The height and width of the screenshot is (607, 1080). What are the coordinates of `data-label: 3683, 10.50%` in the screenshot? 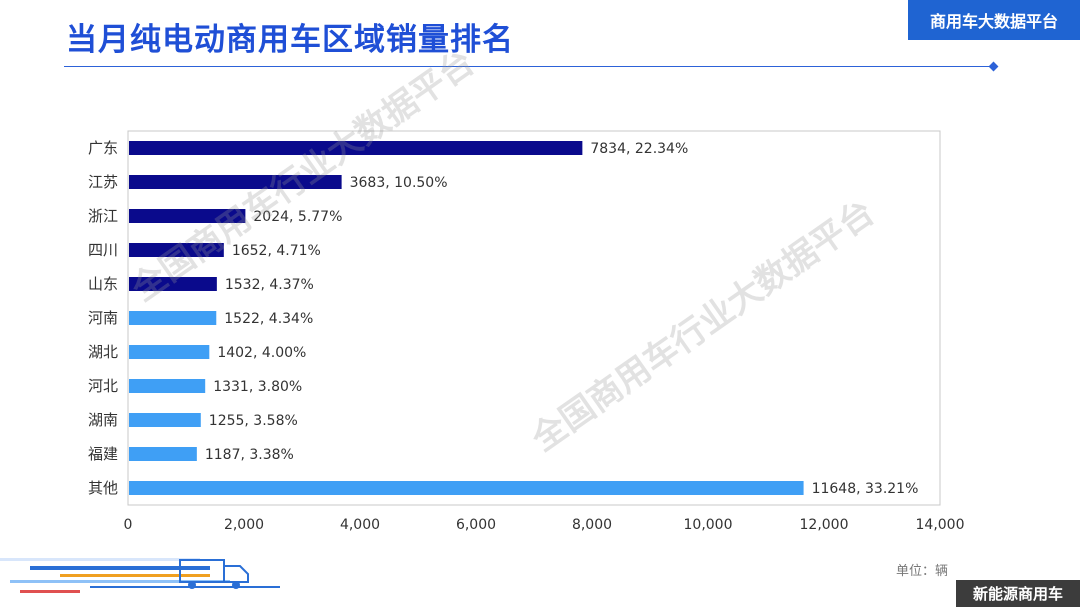 It's located at (399, 183).